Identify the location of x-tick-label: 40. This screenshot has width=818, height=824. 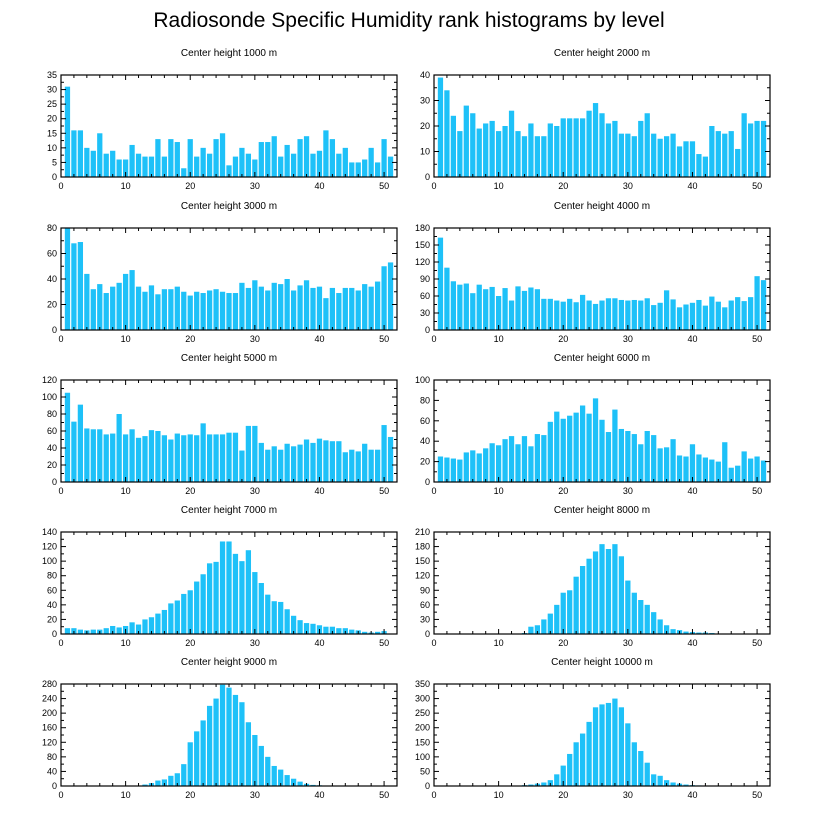
(692, 186).